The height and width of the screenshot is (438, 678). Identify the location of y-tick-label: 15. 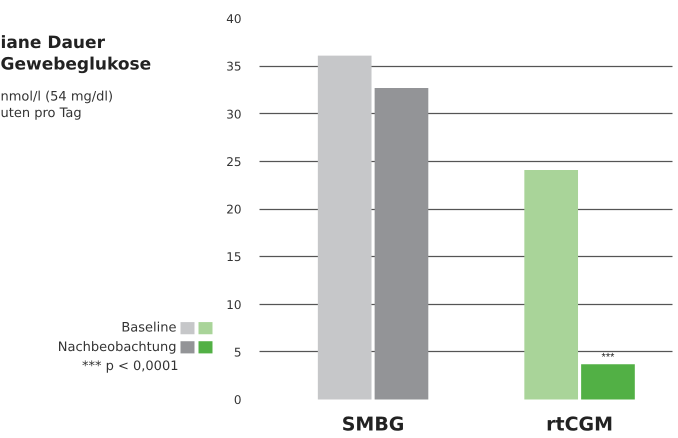
(234, 257).